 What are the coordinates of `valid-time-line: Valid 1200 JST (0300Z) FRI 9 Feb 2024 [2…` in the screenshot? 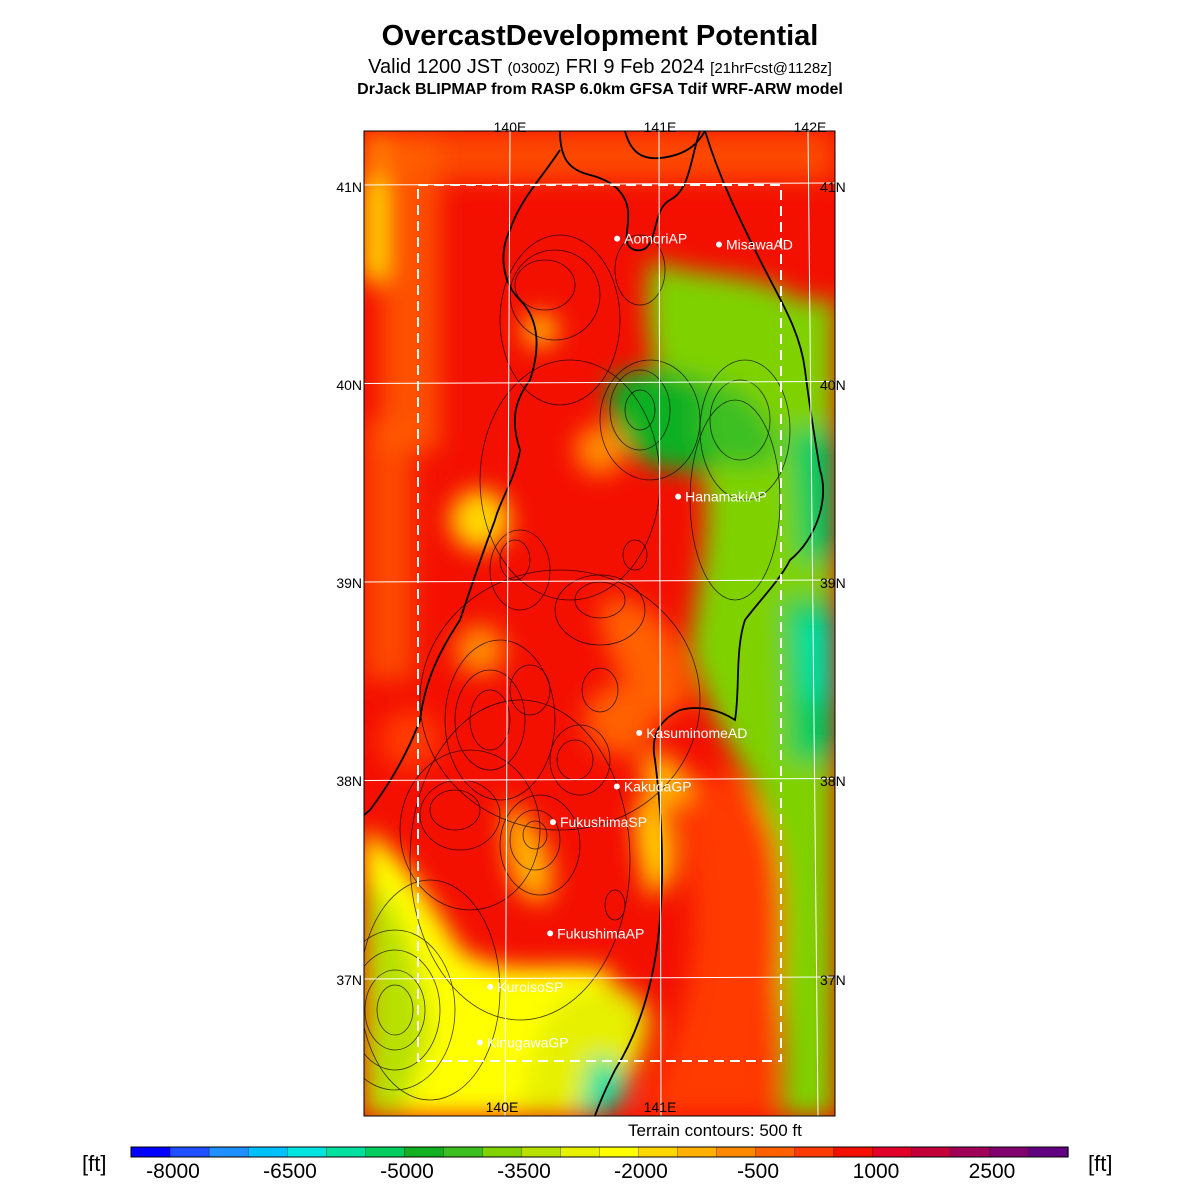 It's located at (600, 67).